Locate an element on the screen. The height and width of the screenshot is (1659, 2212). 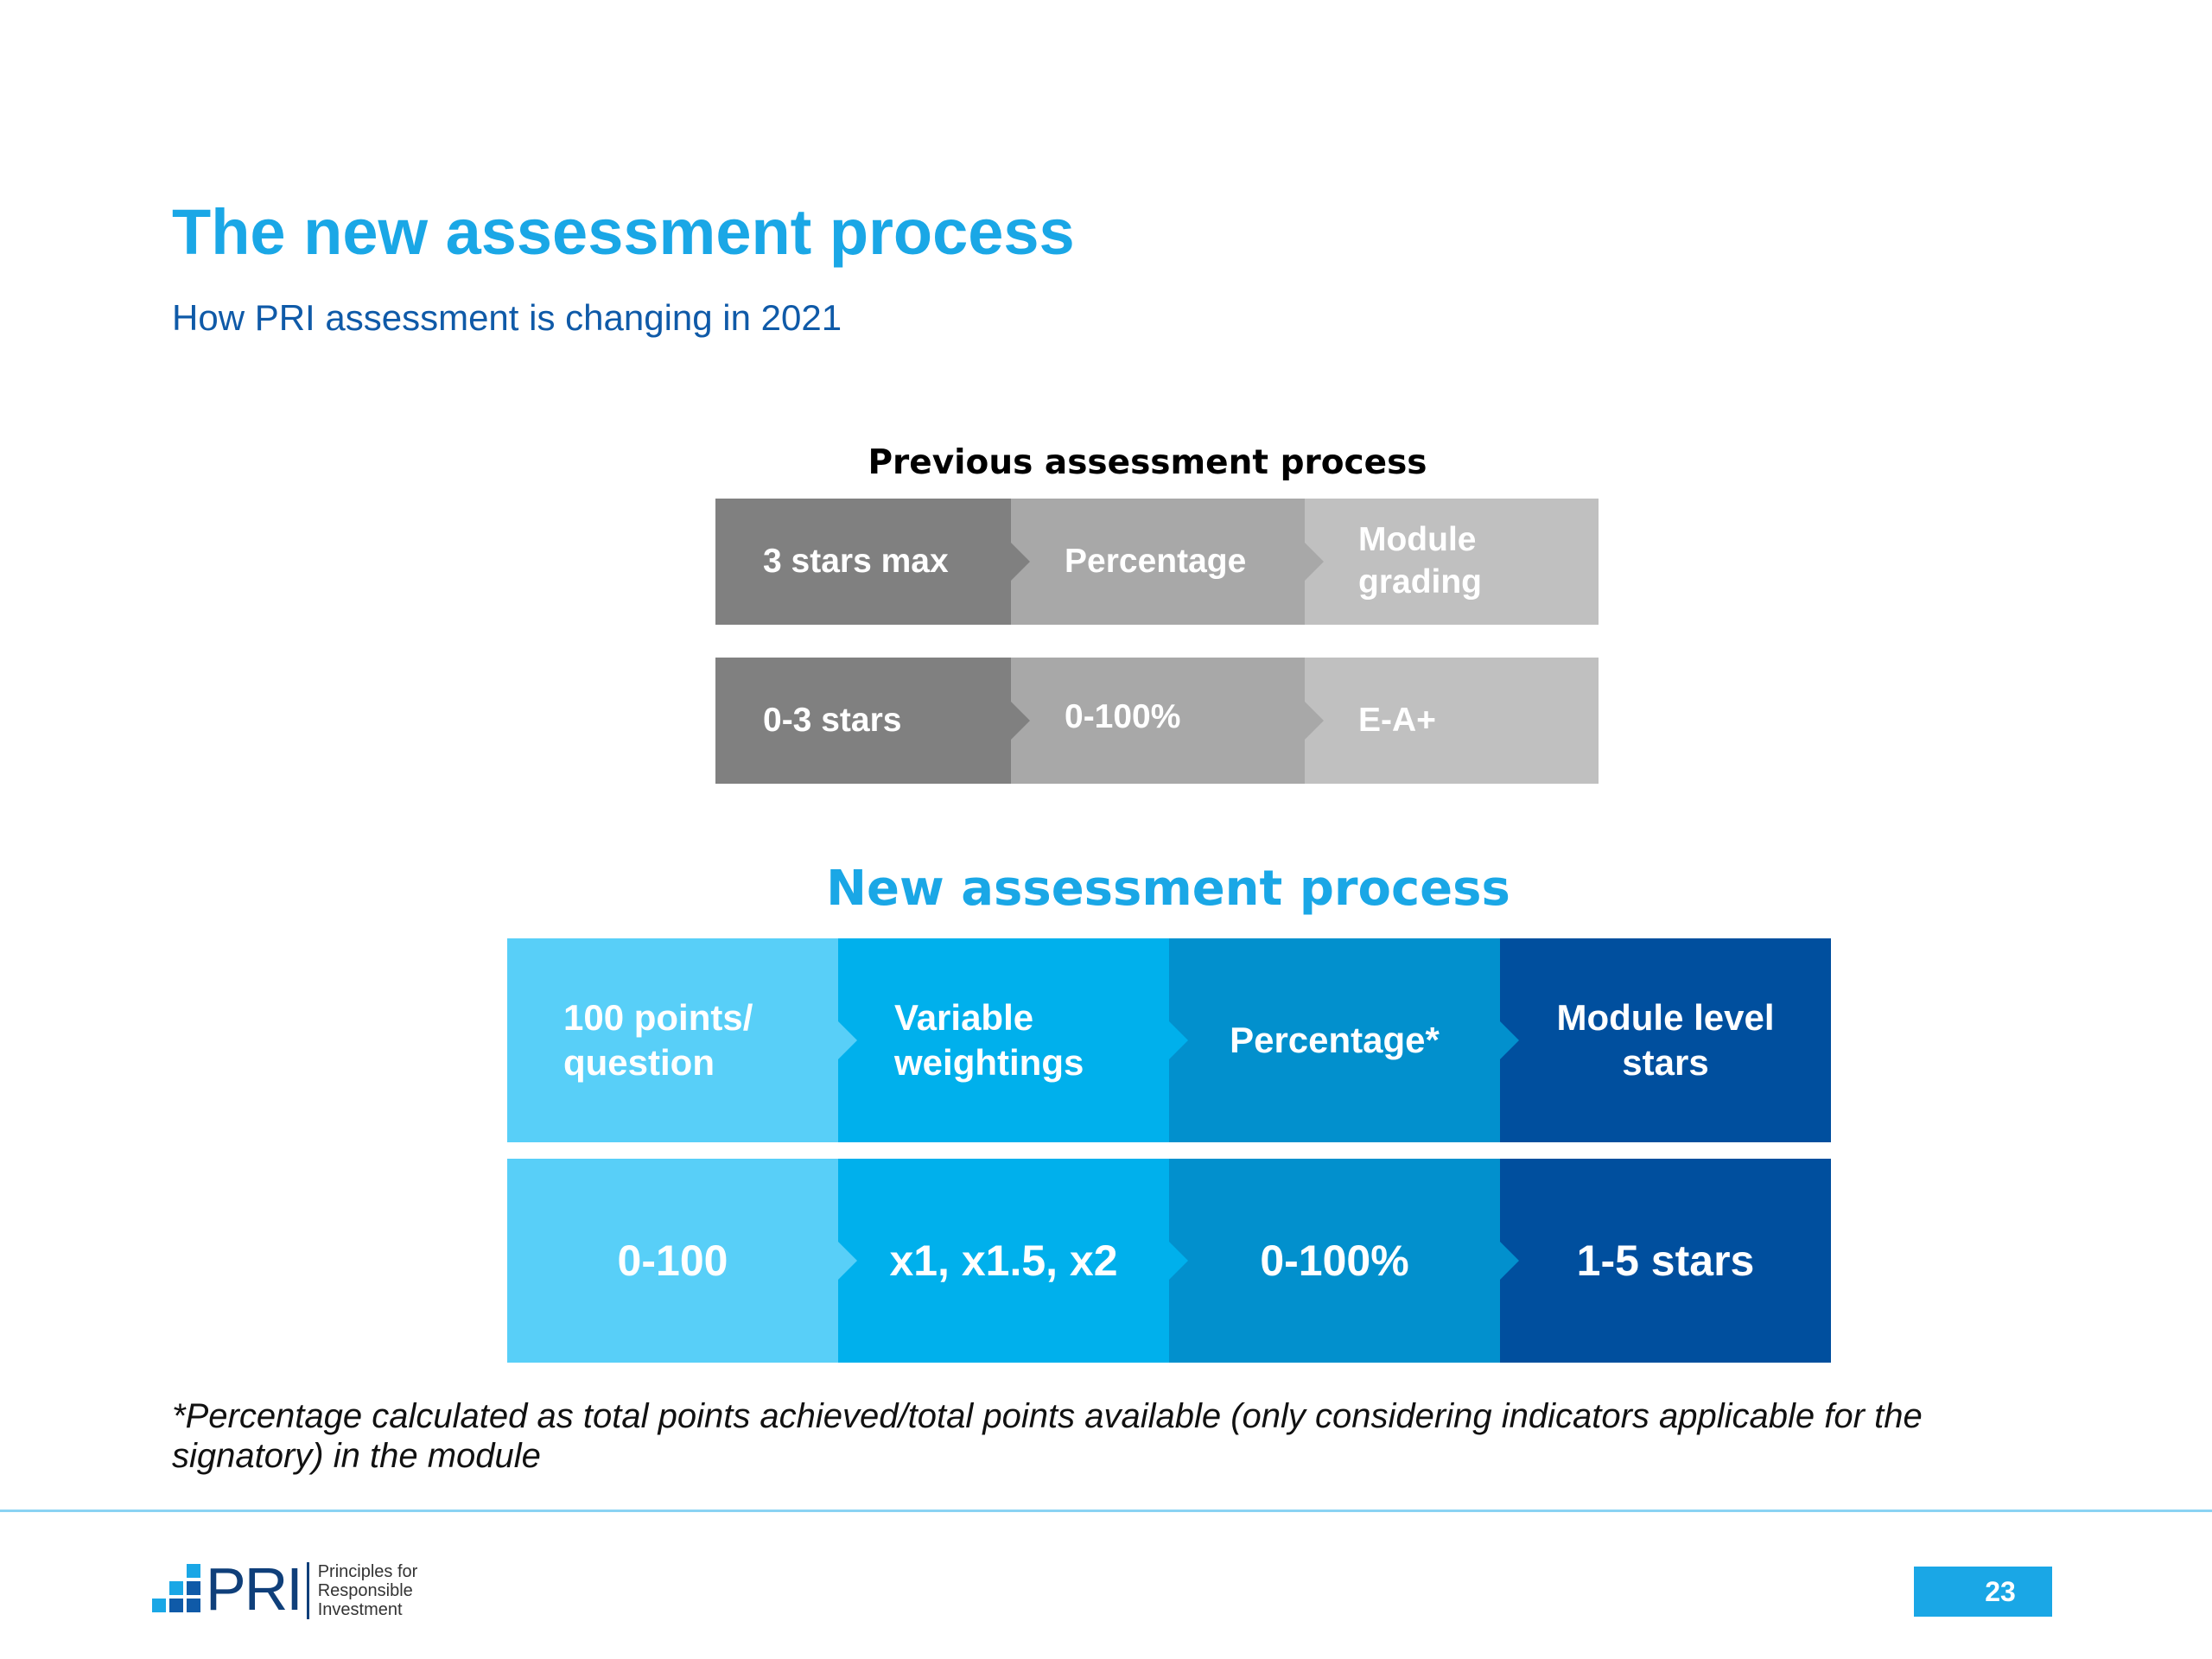
footer-divider is located at coordinates (1106, 1511).